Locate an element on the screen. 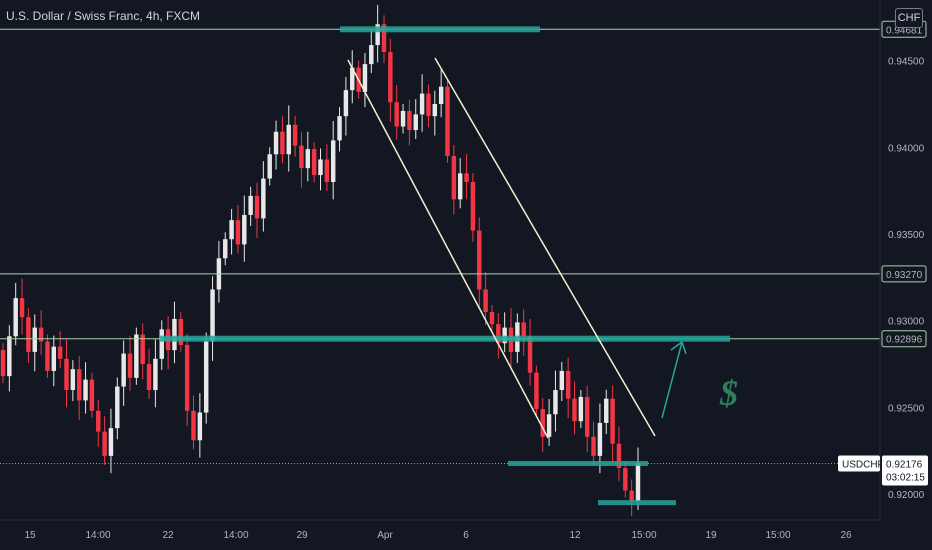  y-tick-label: 0.93500 is located at coordinates (906, 235).